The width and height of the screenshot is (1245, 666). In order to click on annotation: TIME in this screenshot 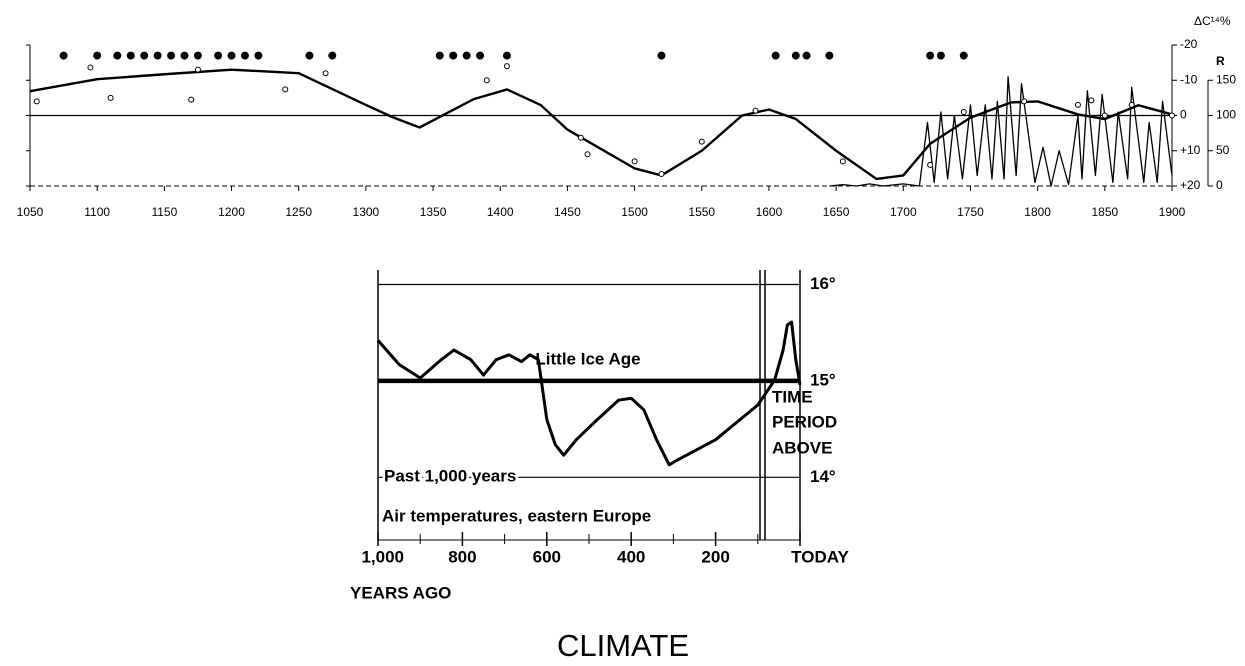, I will do `click(792, 396)`.